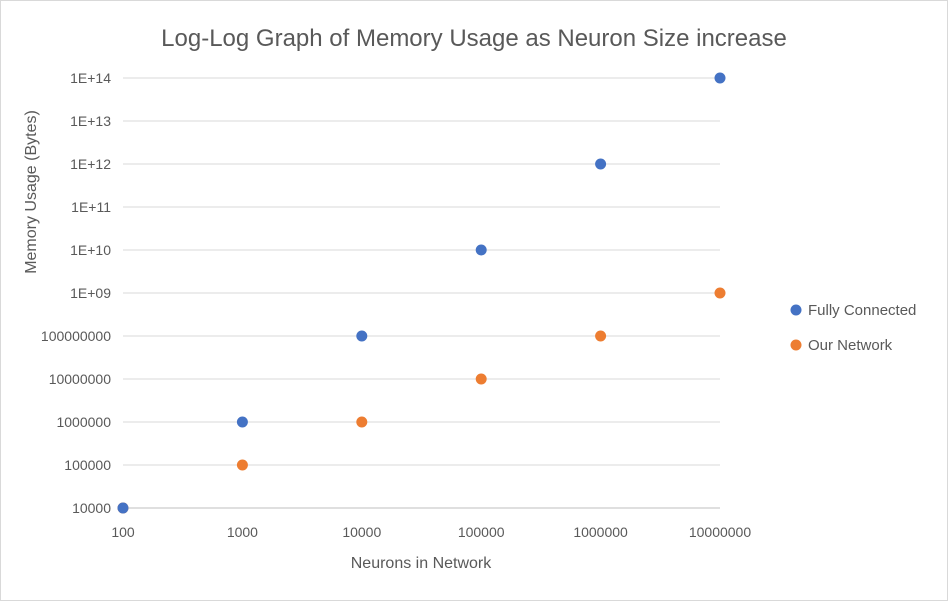 The width and height of the screenshot is (948, 602). I want to click on y-tick-label: 1000000, so click(83, 422).